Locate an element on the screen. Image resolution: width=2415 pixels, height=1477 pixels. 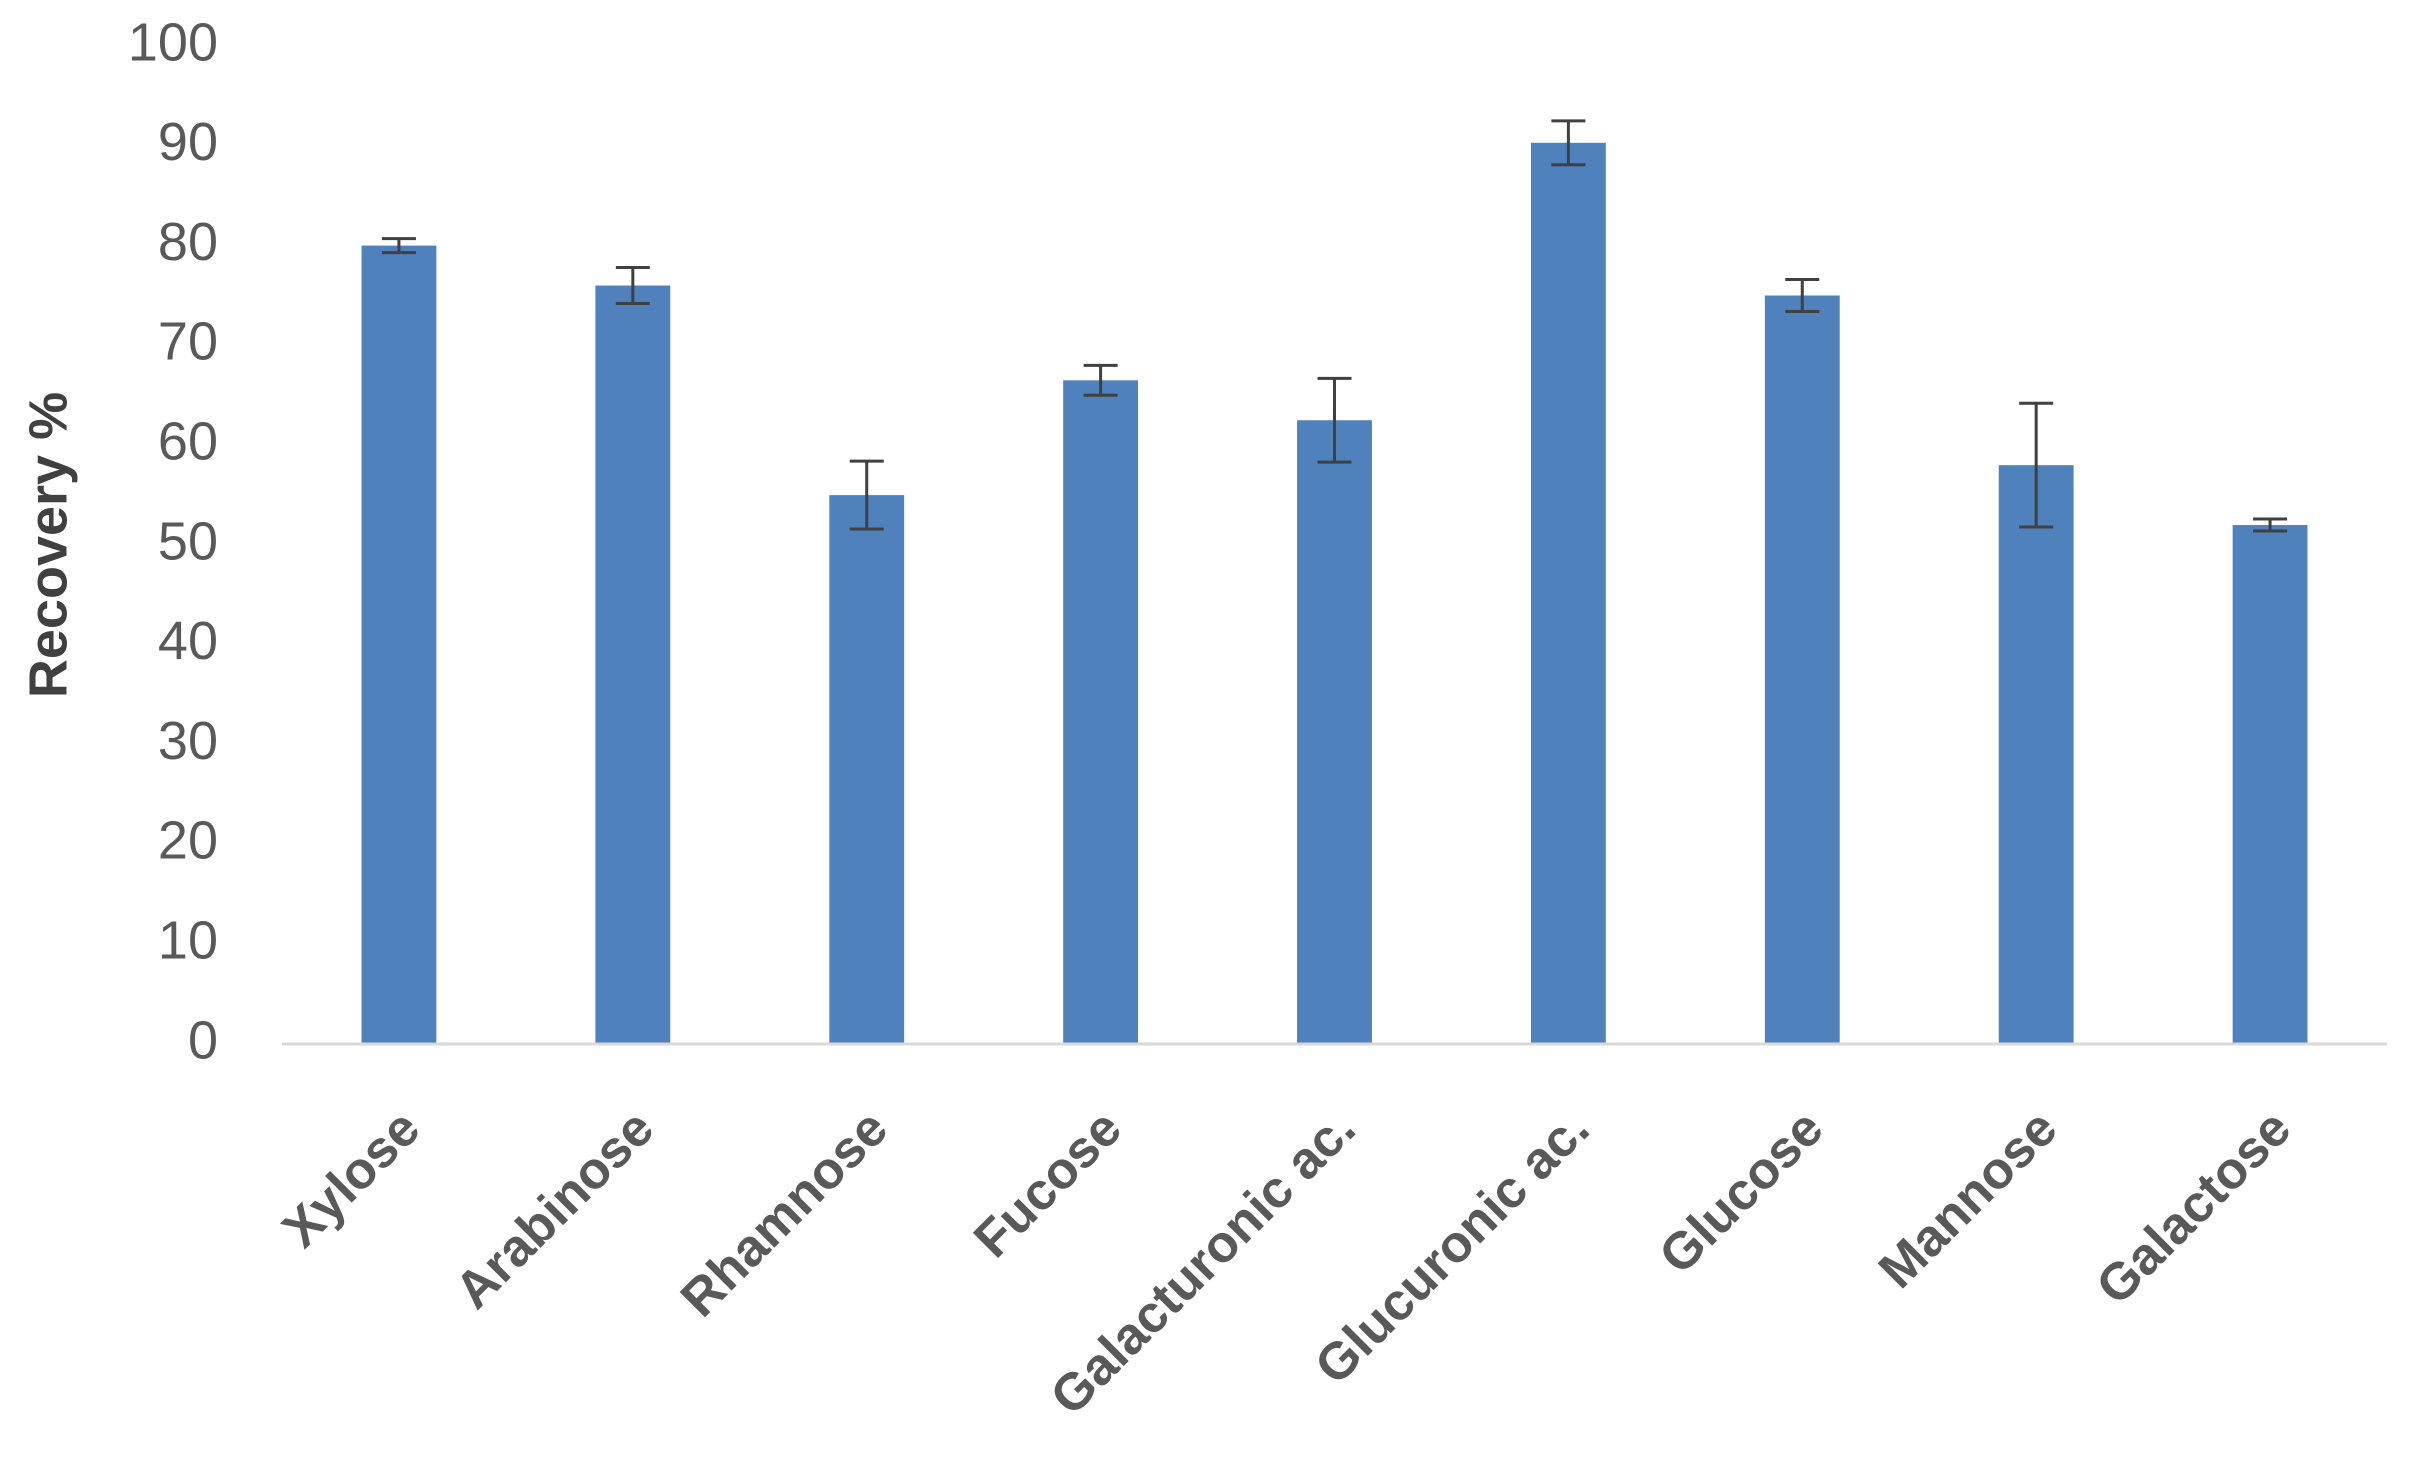
x-tick-label: Mannose is located at coordinates (1968, 1199).